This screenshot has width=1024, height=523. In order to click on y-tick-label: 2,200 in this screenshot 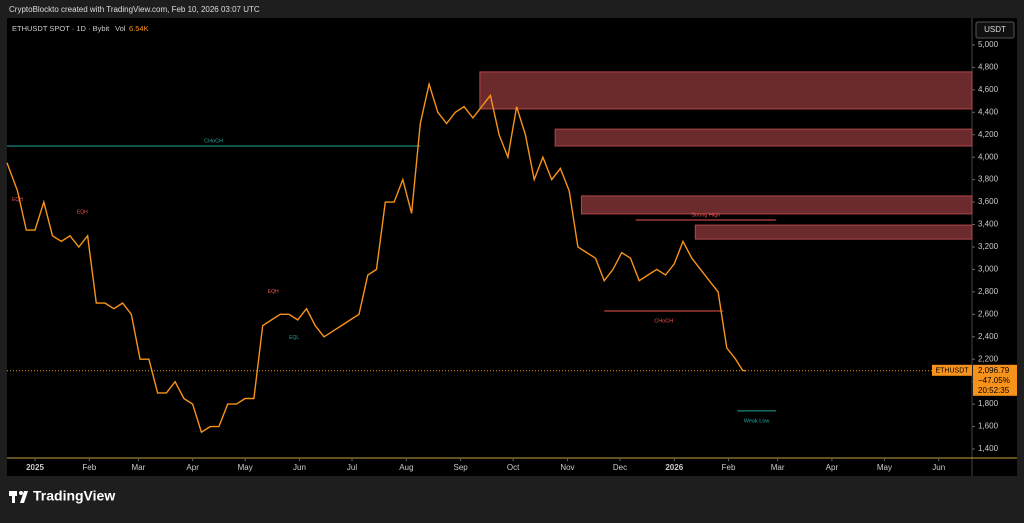, I will do `click(988, 358)`.